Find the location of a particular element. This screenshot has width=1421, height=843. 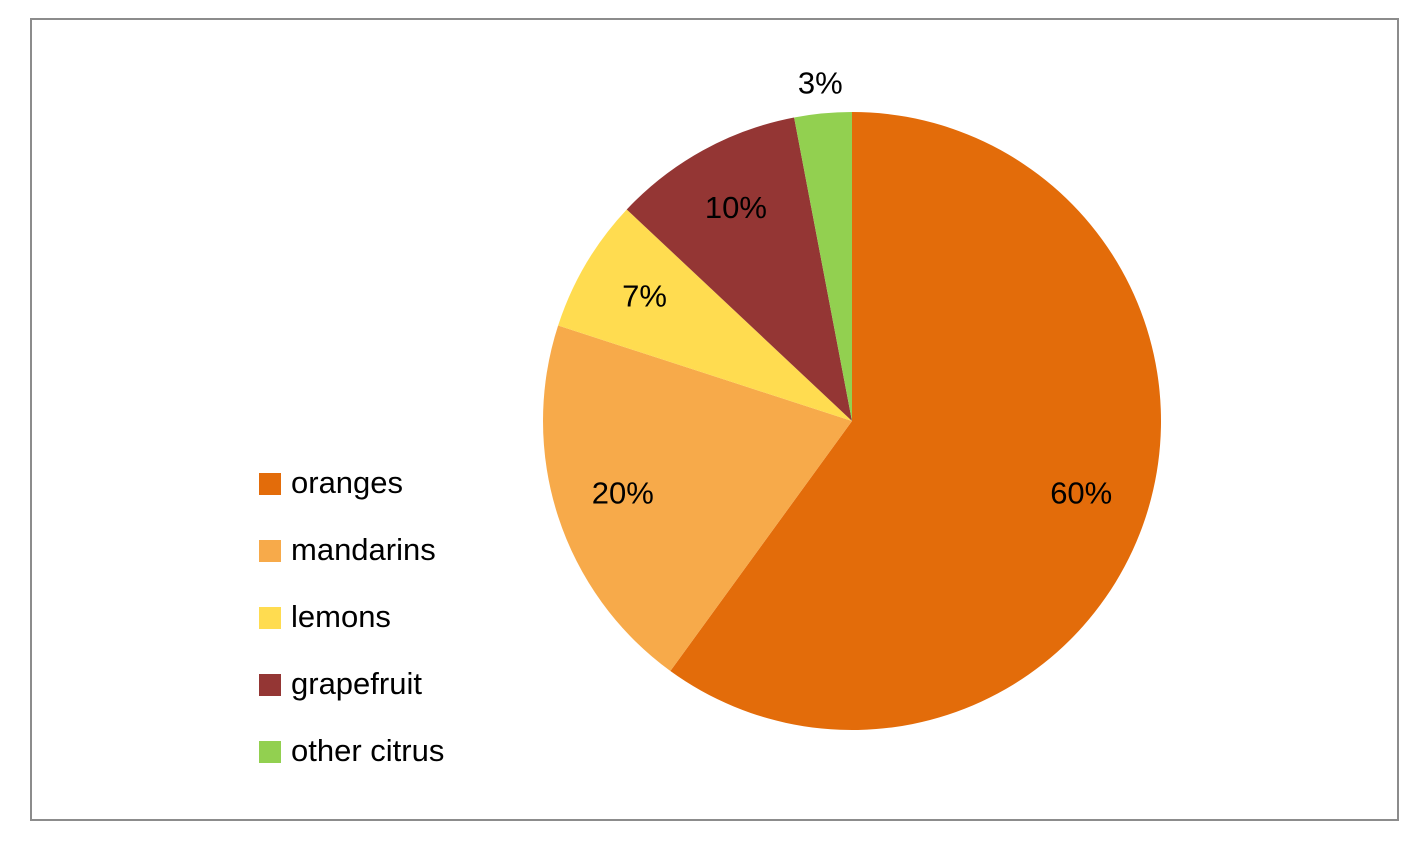

data-label-other-citrus: 3% is located at coordinates (820, 83).